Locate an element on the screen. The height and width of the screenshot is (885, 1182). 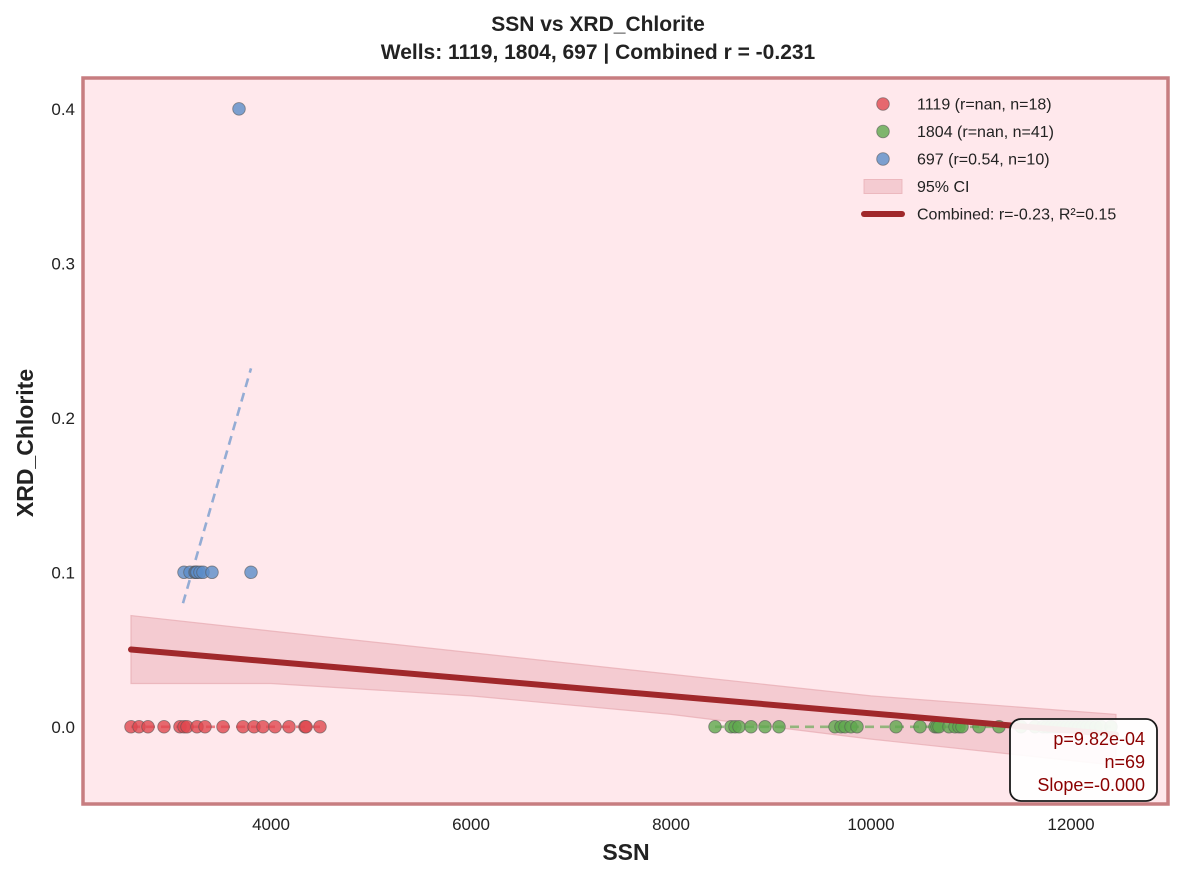
stats-box: p=9.82e-04 n=69 Slope=-0.000 is located at coordinates (1083, 760).